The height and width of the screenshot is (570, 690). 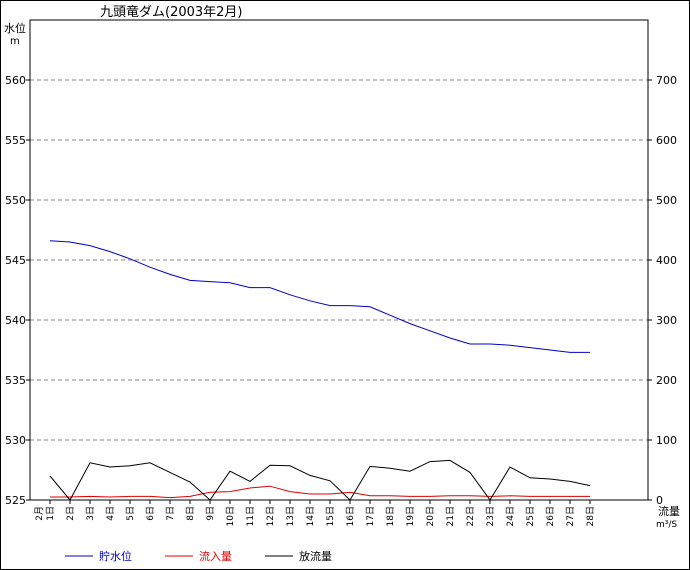 I want to click on left-axis-label: 水位, so click(x=15, y=28).